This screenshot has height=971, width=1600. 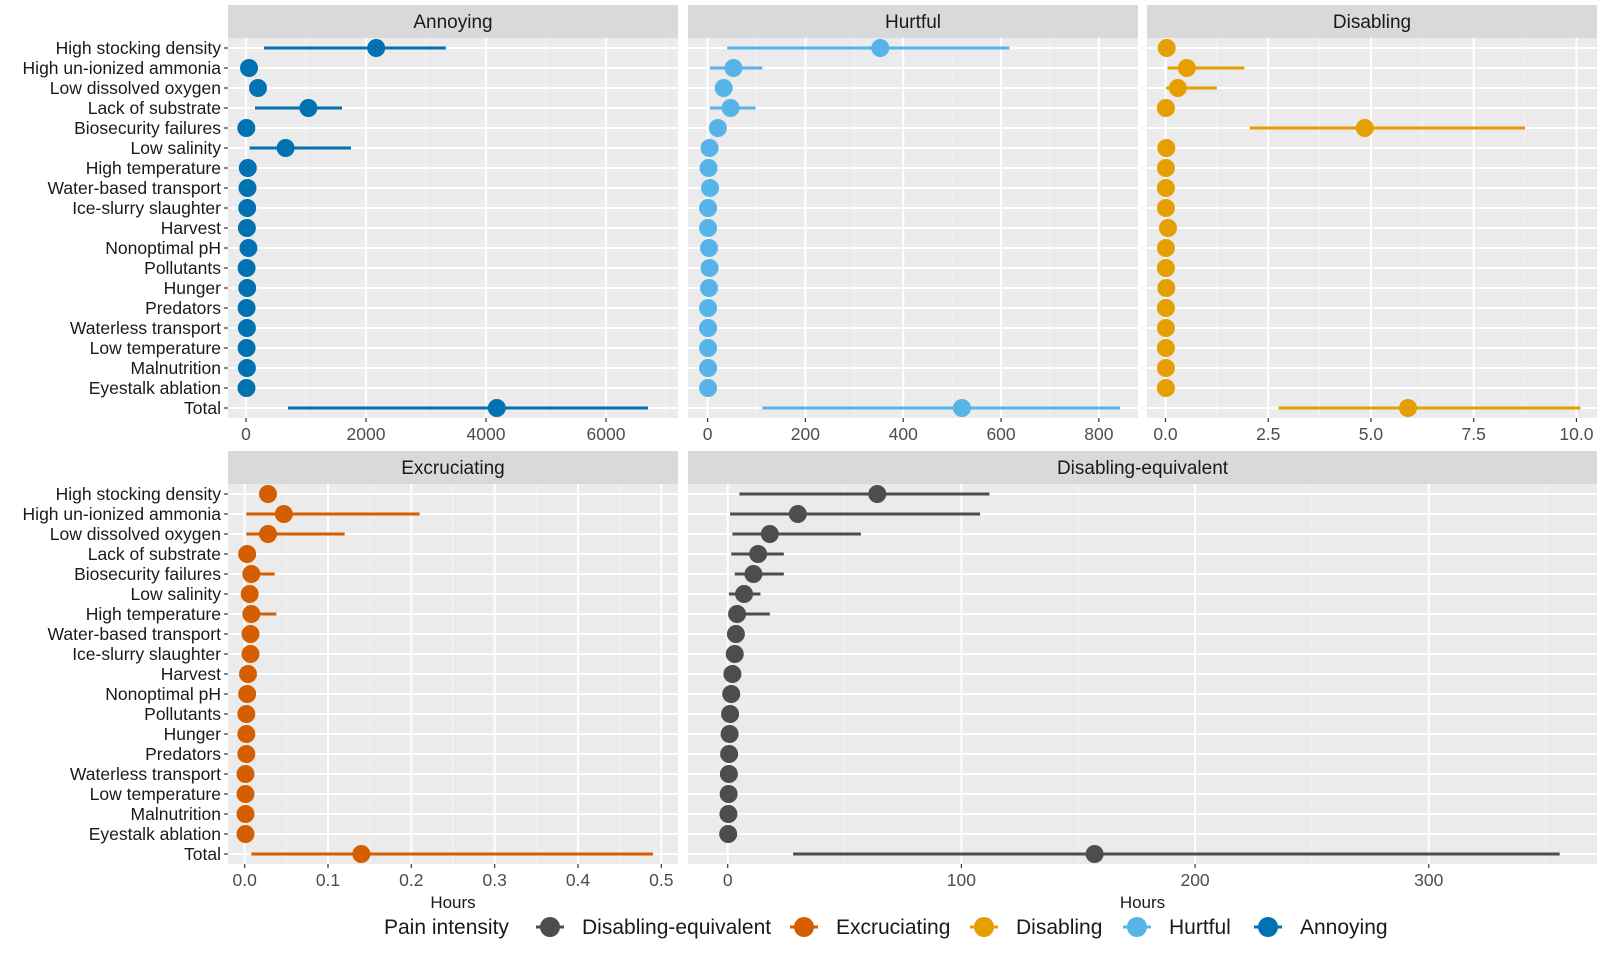 I want to click on y-tick-label: Low salinity, so click(x=176, y=594).